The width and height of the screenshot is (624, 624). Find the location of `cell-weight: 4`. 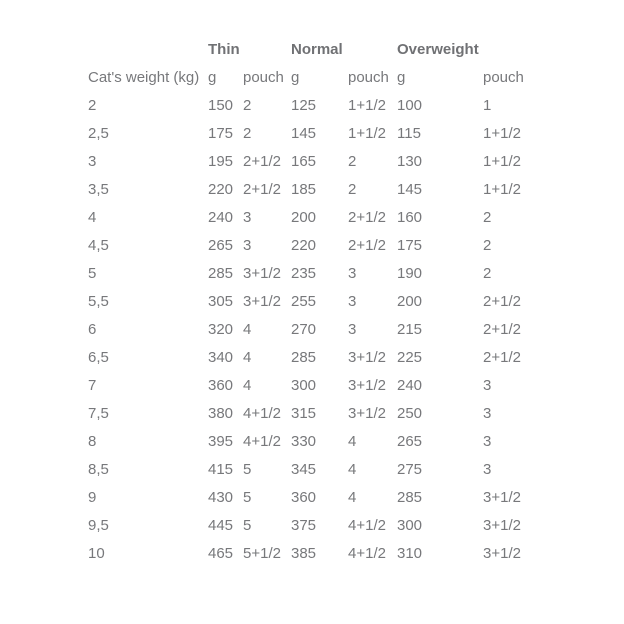

cell-weight: 4 is located at coordinates (92, 217).